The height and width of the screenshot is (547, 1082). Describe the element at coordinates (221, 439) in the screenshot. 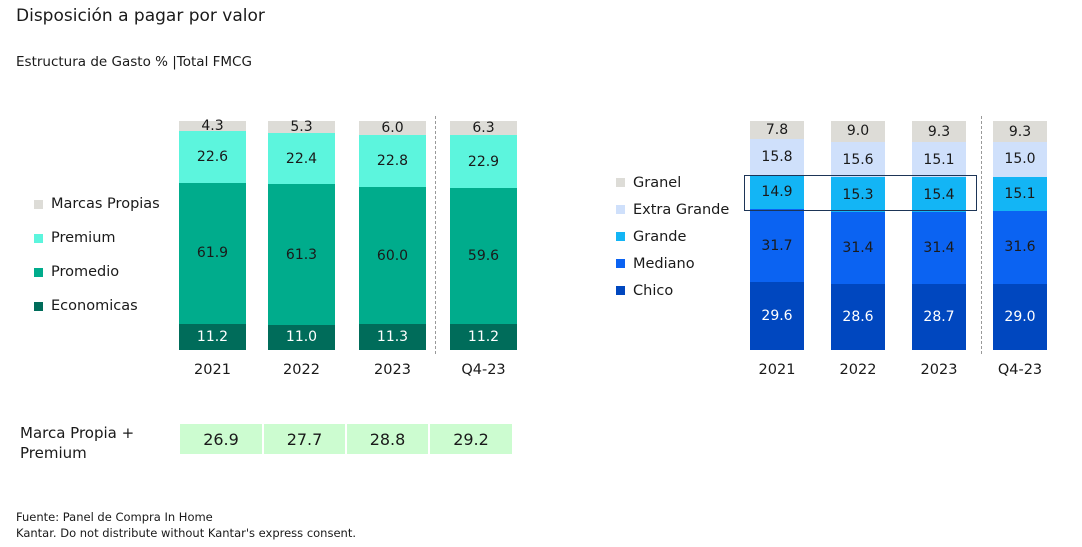

I see `summary-cell: 26.9` at that location.